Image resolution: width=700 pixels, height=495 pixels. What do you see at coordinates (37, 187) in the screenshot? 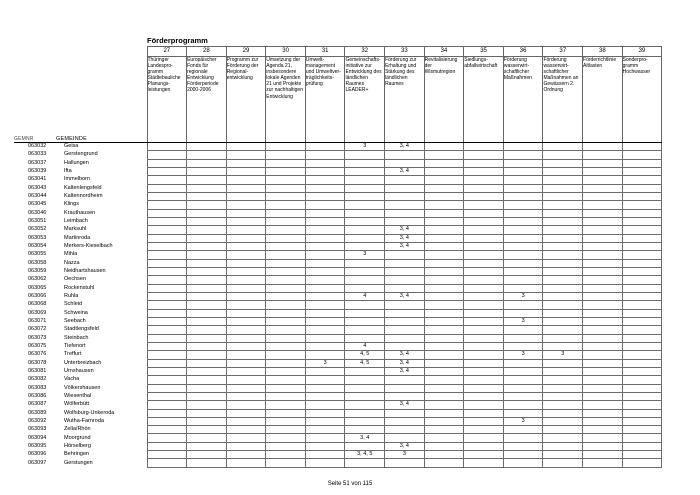
I see `gemnr-cell: 063043` at bounding box center [37, 187].